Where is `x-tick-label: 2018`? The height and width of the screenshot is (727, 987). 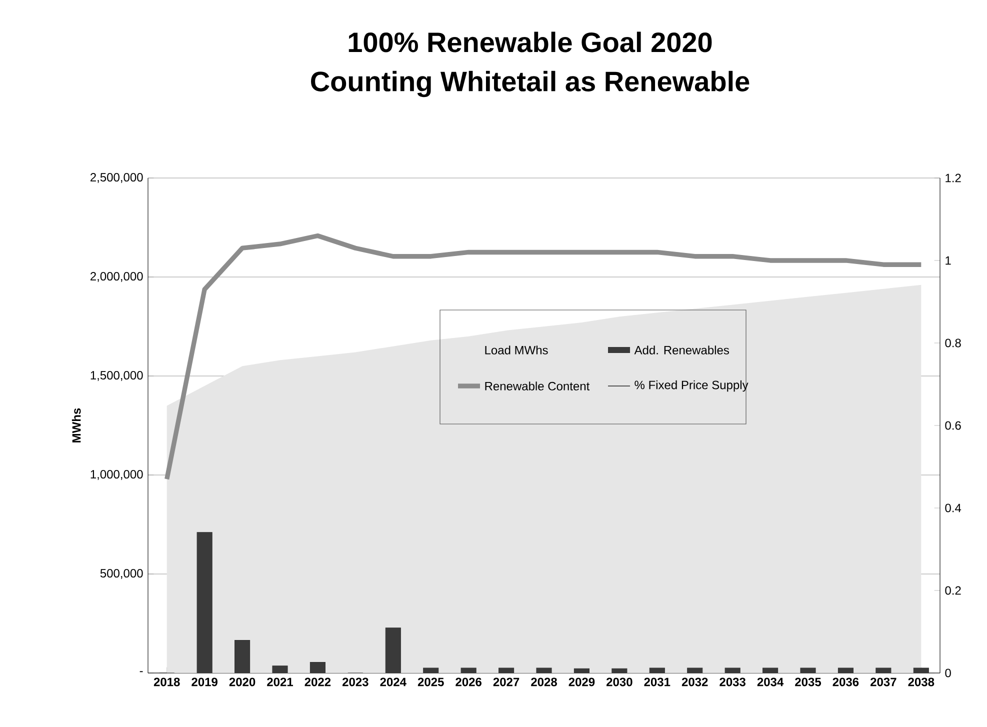 x-tick-label: 2018 is located at coordinates (167, 682).